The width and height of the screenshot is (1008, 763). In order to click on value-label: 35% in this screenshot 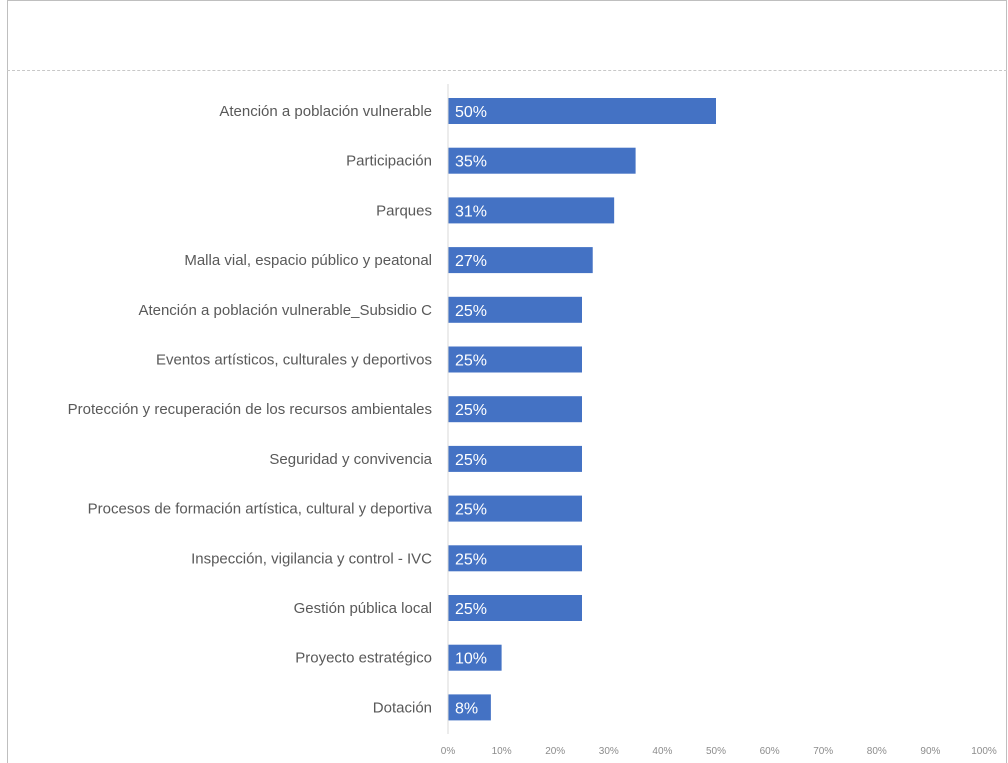, I will do `click(471, 162)`.